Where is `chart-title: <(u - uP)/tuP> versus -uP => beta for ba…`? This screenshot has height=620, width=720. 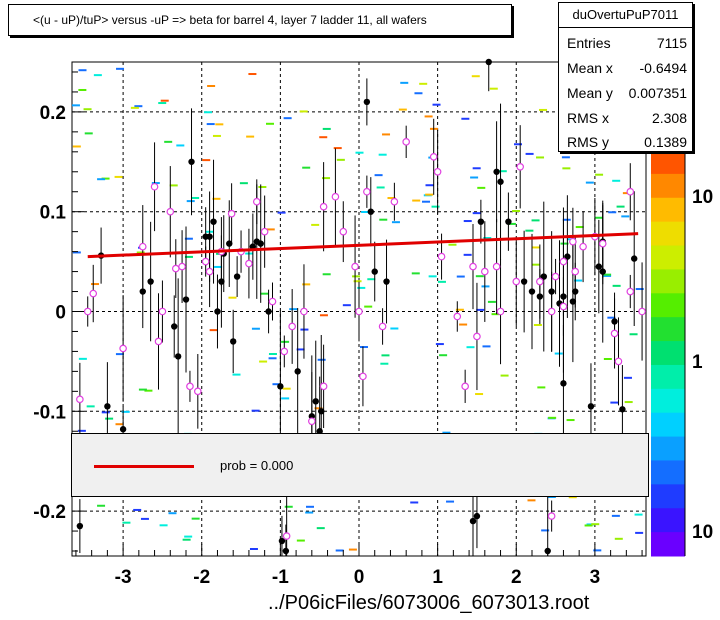 chart-title: <(u - uP)/tuP> versus -uP => beta for ba… is located at coordinates (230, 20).